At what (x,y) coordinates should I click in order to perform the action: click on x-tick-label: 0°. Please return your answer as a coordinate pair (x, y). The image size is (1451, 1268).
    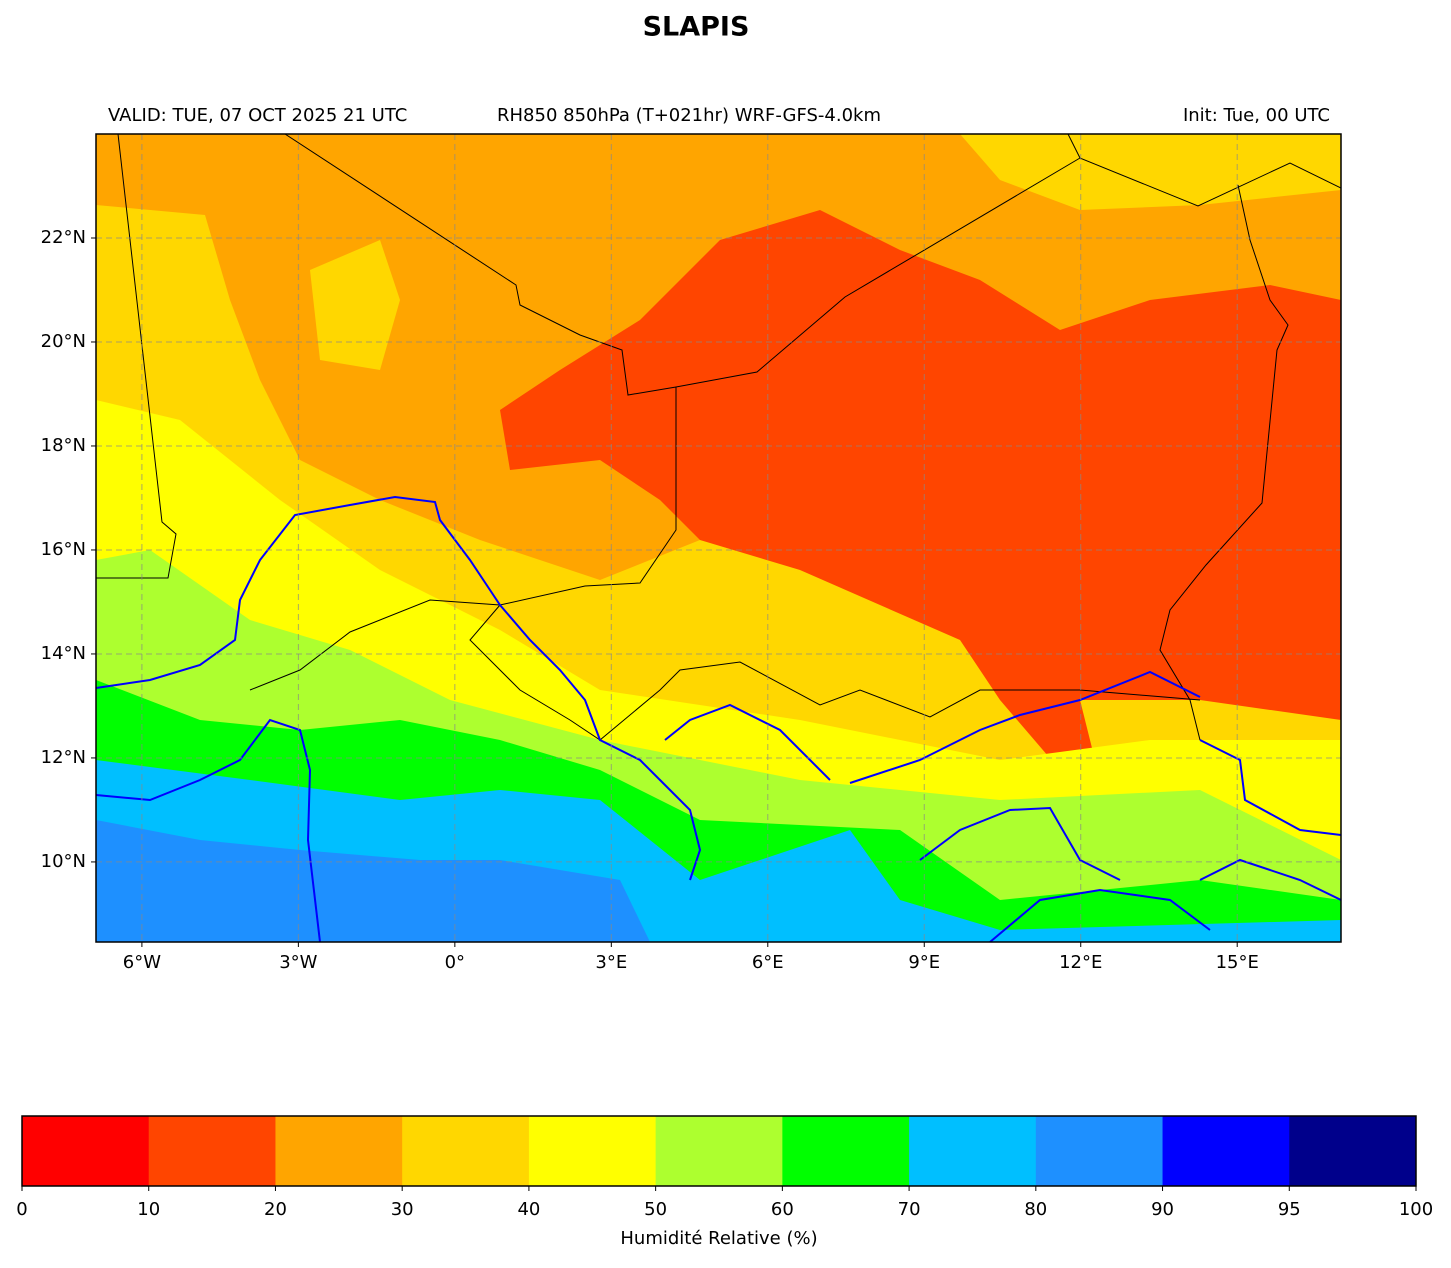
    Looking at the image, I should click on (455, 962).